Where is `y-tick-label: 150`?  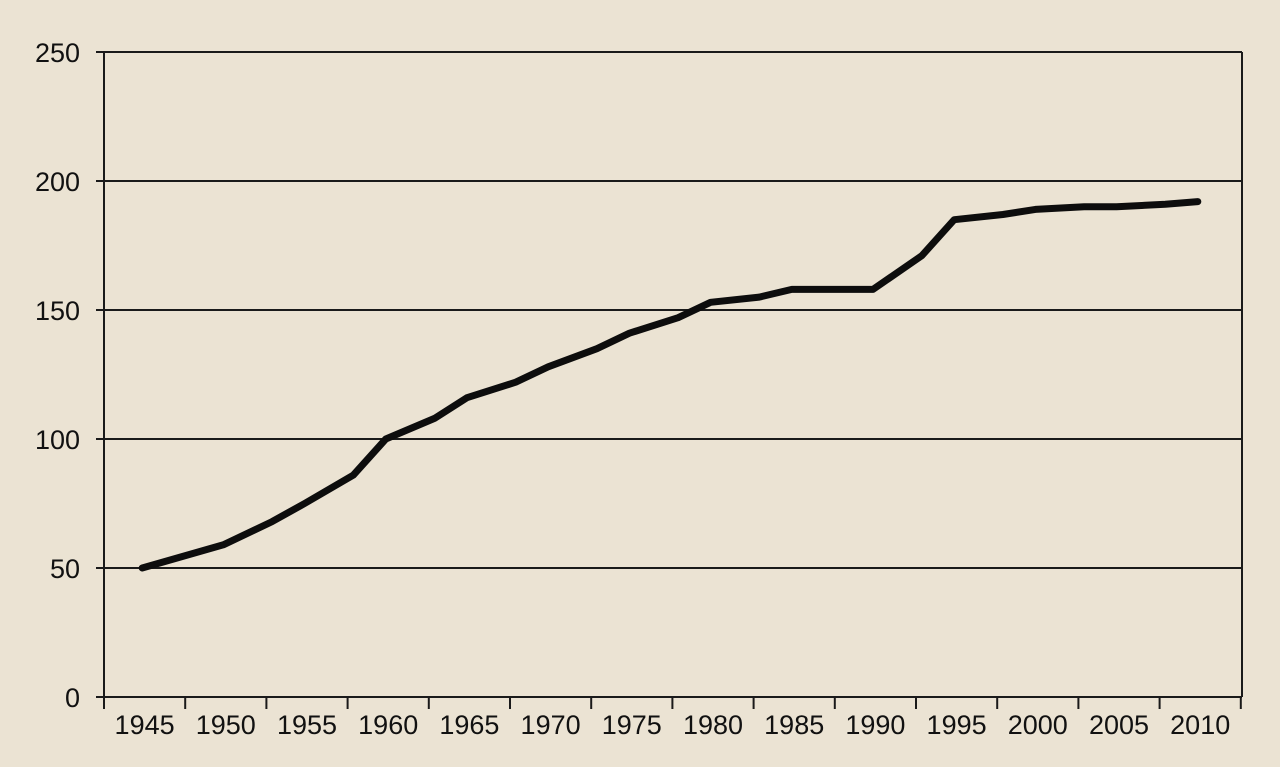
y-tick-label: 150 is located at coordinates (57, 311).